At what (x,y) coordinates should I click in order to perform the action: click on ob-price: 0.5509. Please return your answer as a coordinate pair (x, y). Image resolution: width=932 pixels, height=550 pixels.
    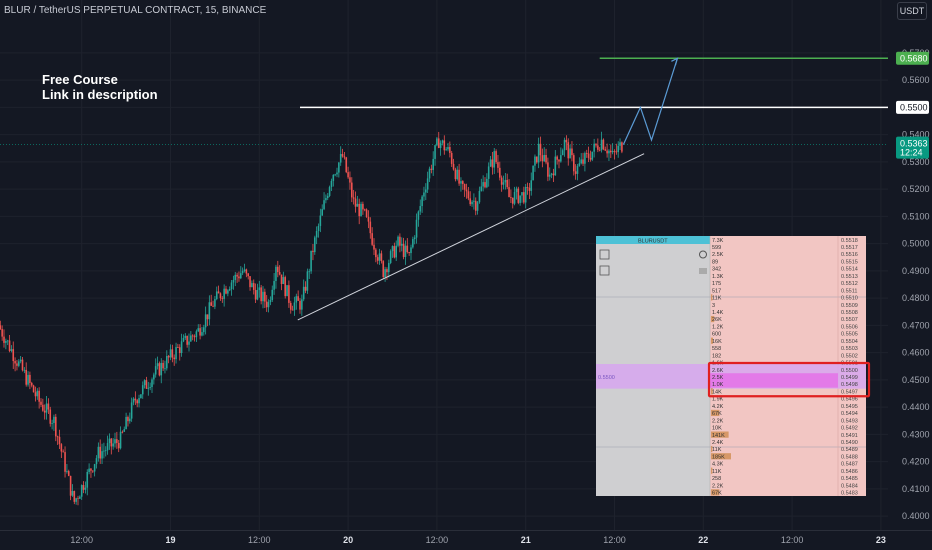
    Looking at the image, I should click on (849, 306).